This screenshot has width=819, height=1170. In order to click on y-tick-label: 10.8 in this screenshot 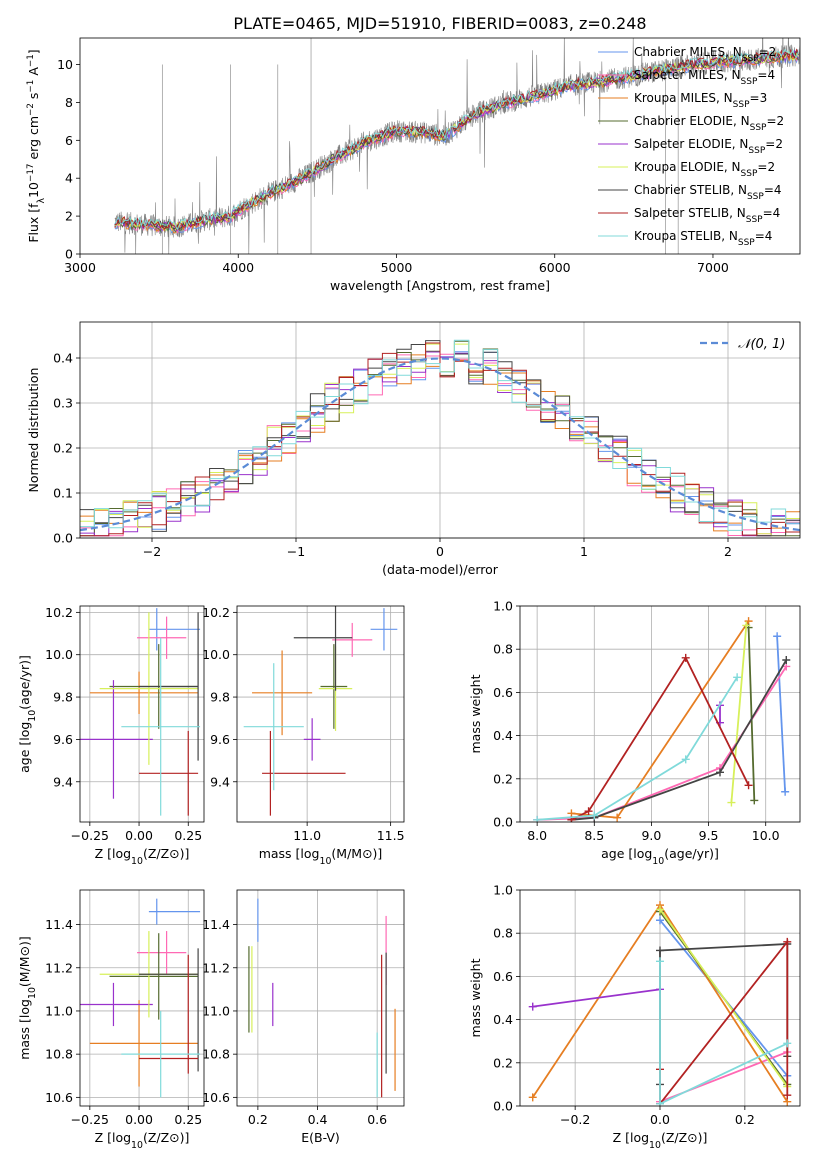, I will do `click(59, 1054)`.